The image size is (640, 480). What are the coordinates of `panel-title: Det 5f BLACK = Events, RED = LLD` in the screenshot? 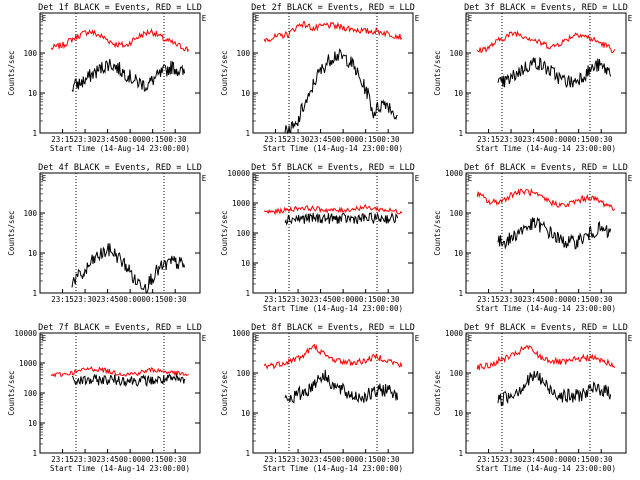 It's located at (333, 168).